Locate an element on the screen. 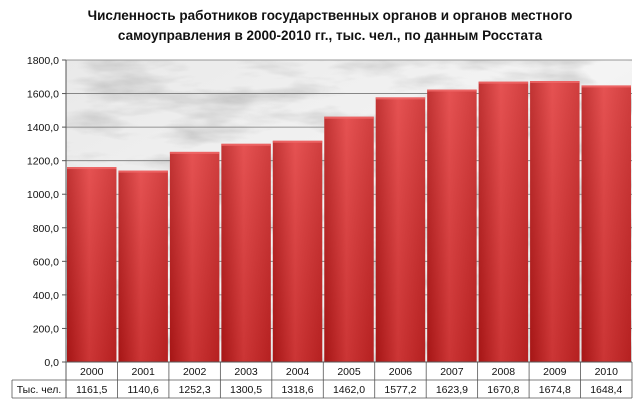 The height and width of the screenshot is (403, 640). table-value: 1670,8 is located at coordinates (503, 390).